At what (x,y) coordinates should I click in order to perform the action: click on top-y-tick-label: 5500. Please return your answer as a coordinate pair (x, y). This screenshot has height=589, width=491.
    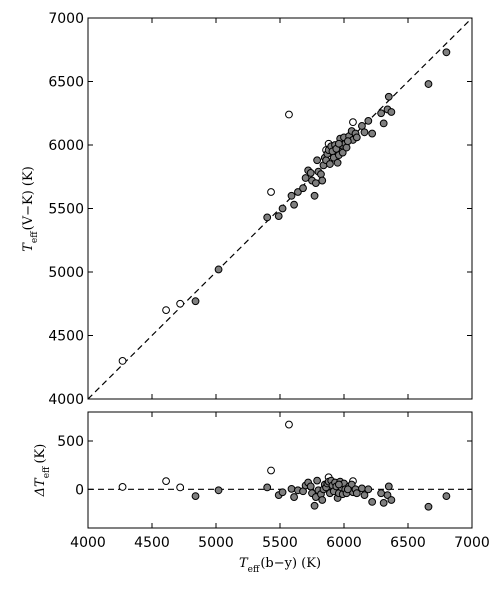
    Looking at the image, I should click on (66, 210).